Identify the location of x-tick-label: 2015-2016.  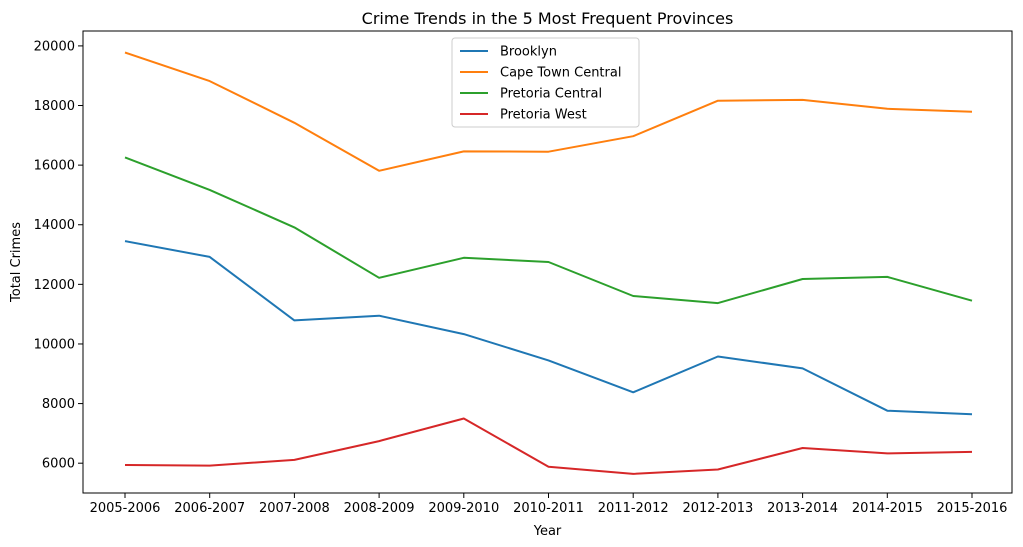
(972, 508).